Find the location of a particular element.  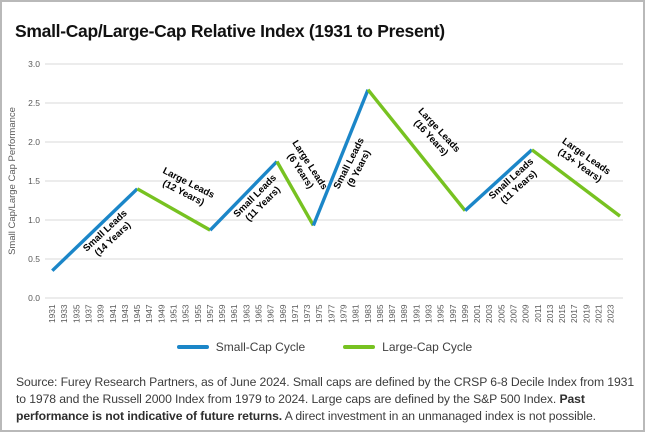

large-cap-line-swatch-icon is located at coordinates (359, 347).